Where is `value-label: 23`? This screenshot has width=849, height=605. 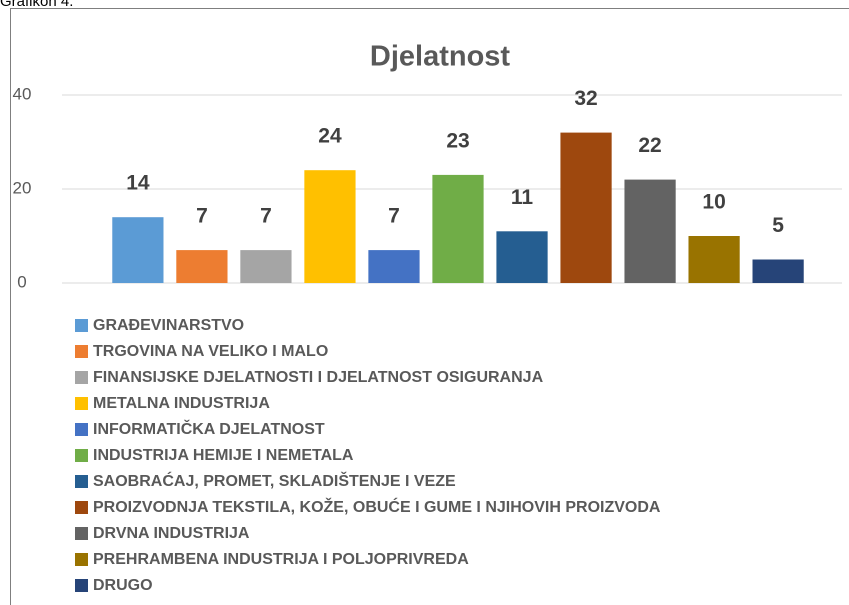
value-label: 23 is located at coordinates (457, 140).